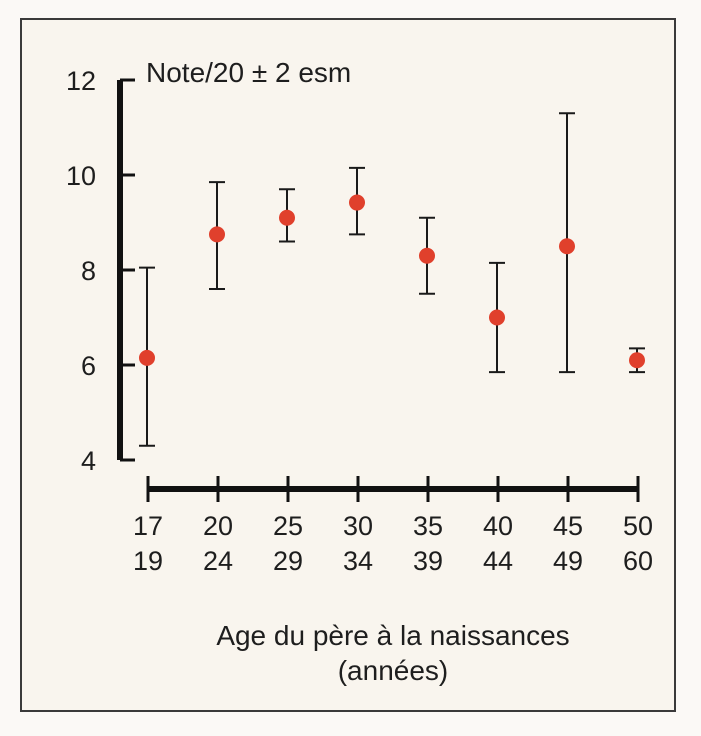  What do you see at coordinates (288, 526) in the screenshot?
I see `x-tick-label-top-2: 25` at bounding box center [288, 526].